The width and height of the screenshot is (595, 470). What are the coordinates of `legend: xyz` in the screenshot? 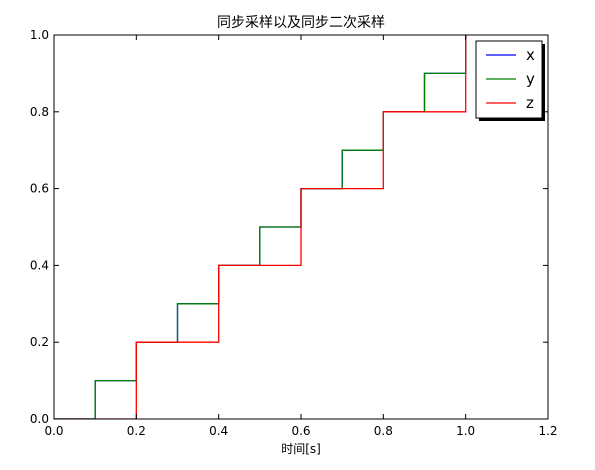 It's located at (510, 80).